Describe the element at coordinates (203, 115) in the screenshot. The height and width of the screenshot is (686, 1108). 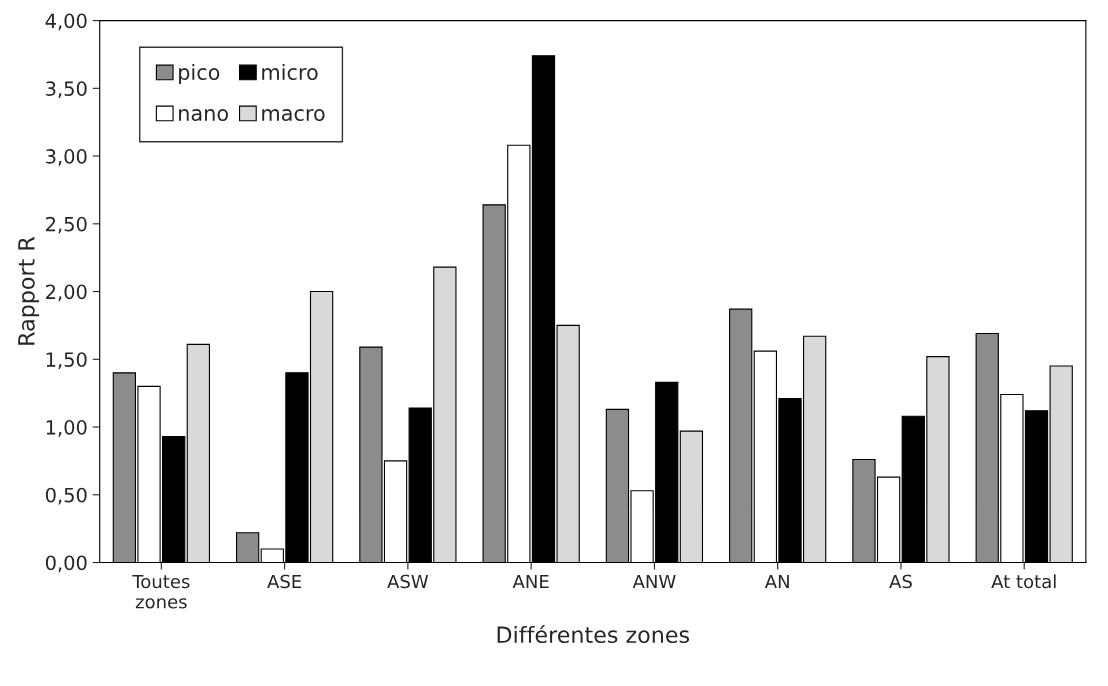
I see `legend-label: nano` at that location.